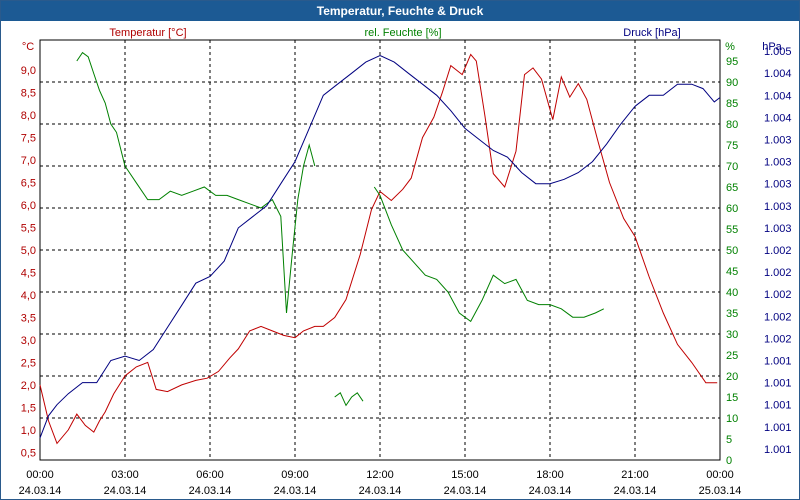 The height and width of the screenshot is (500, 800). I want to click on humidity-tick: 55, so click(732, 230).